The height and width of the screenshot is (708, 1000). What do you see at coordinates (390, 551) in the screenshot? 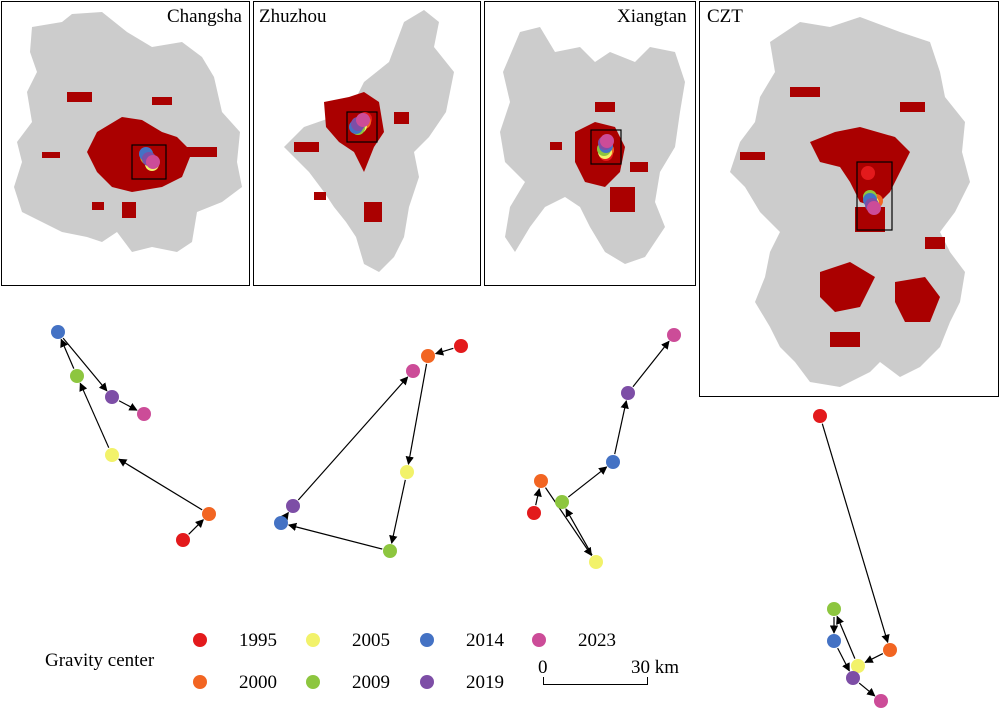
I see `zhuzhou-gravity-center-2009` at bounding box center [390, 551].